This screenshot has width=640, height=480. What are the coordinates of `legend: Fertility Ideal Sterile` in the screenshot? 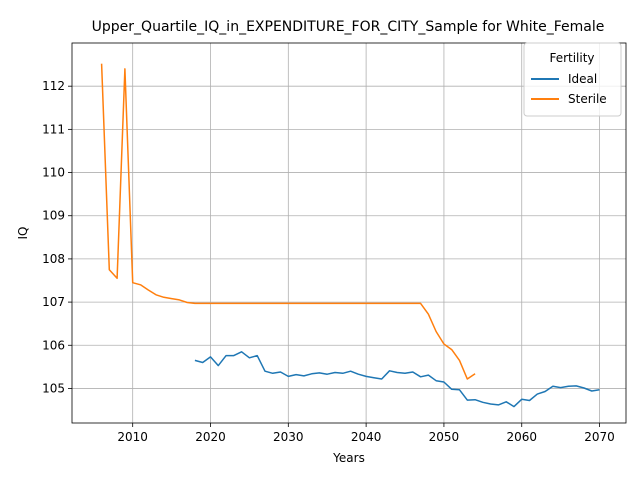 It's located at (572, 79).